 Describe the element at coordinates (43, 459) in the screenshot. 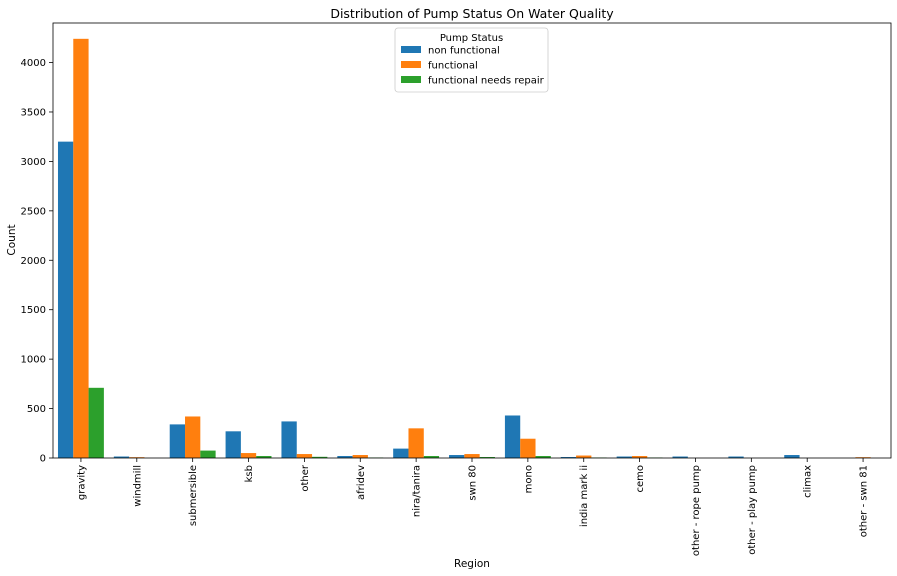

I see `y-tick-label: 0` at that location.